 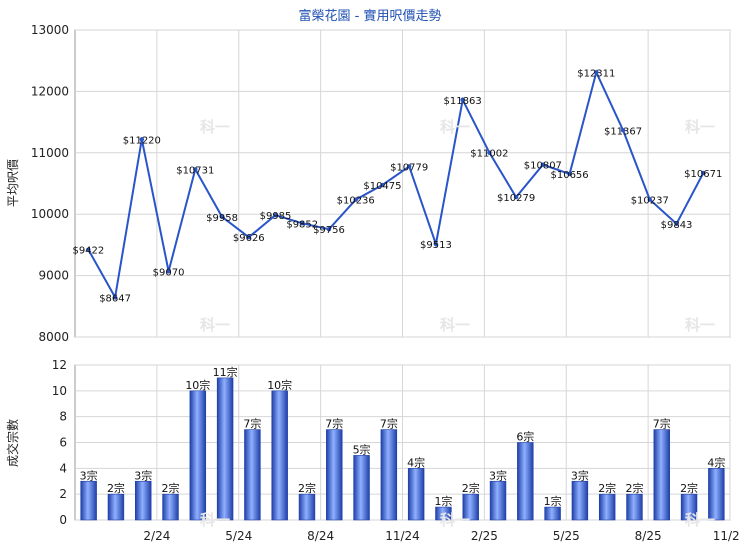 What do you see at coordinates (525, 437) in the screenshot?
I see `volume-data-label: 6宗` at bounding box center [525, 437].